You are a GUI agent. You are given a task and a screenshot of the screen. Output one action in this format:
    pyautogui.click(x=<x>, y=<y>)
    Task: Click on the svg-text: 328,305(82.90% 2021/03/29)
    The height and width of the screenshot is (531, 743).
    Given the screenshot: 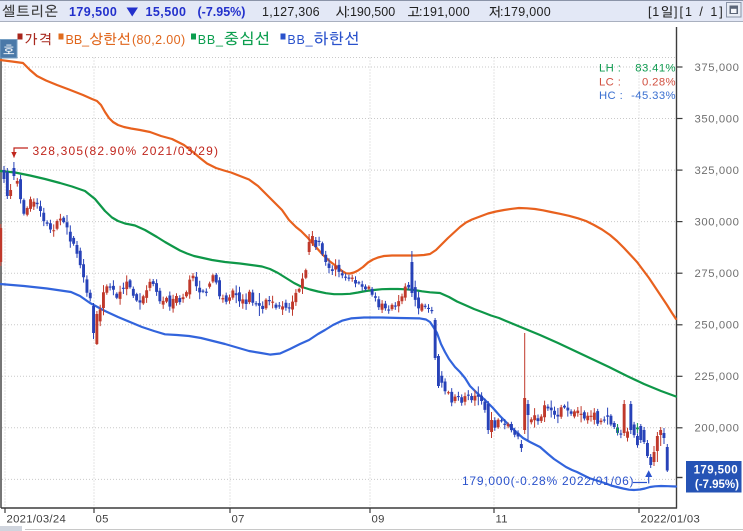 What is the action you would take?
    pyautogui.click(x=126, y=151)
    